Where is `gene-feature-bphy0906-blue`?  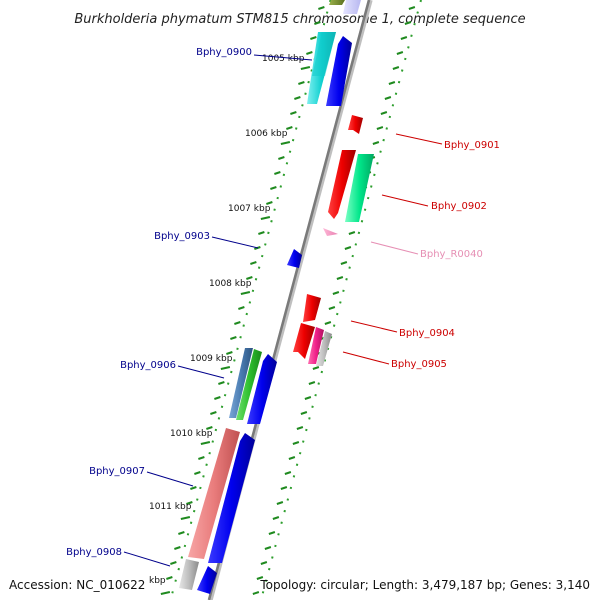 gene-feature-bphy0906-blue is located at coordinates (262, 389).